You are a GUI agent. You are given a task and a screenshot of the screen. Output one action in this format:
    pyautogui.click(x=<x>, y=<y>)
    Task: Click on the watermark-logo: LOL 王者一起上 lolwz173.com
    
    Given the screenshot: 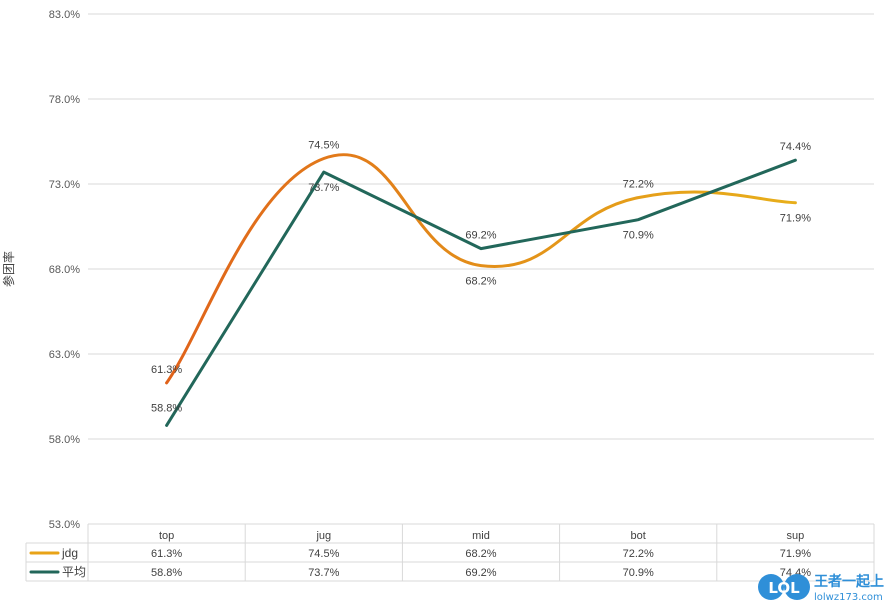 What is the action you would take?
    pyautogui.click(x=821, y=588)
    